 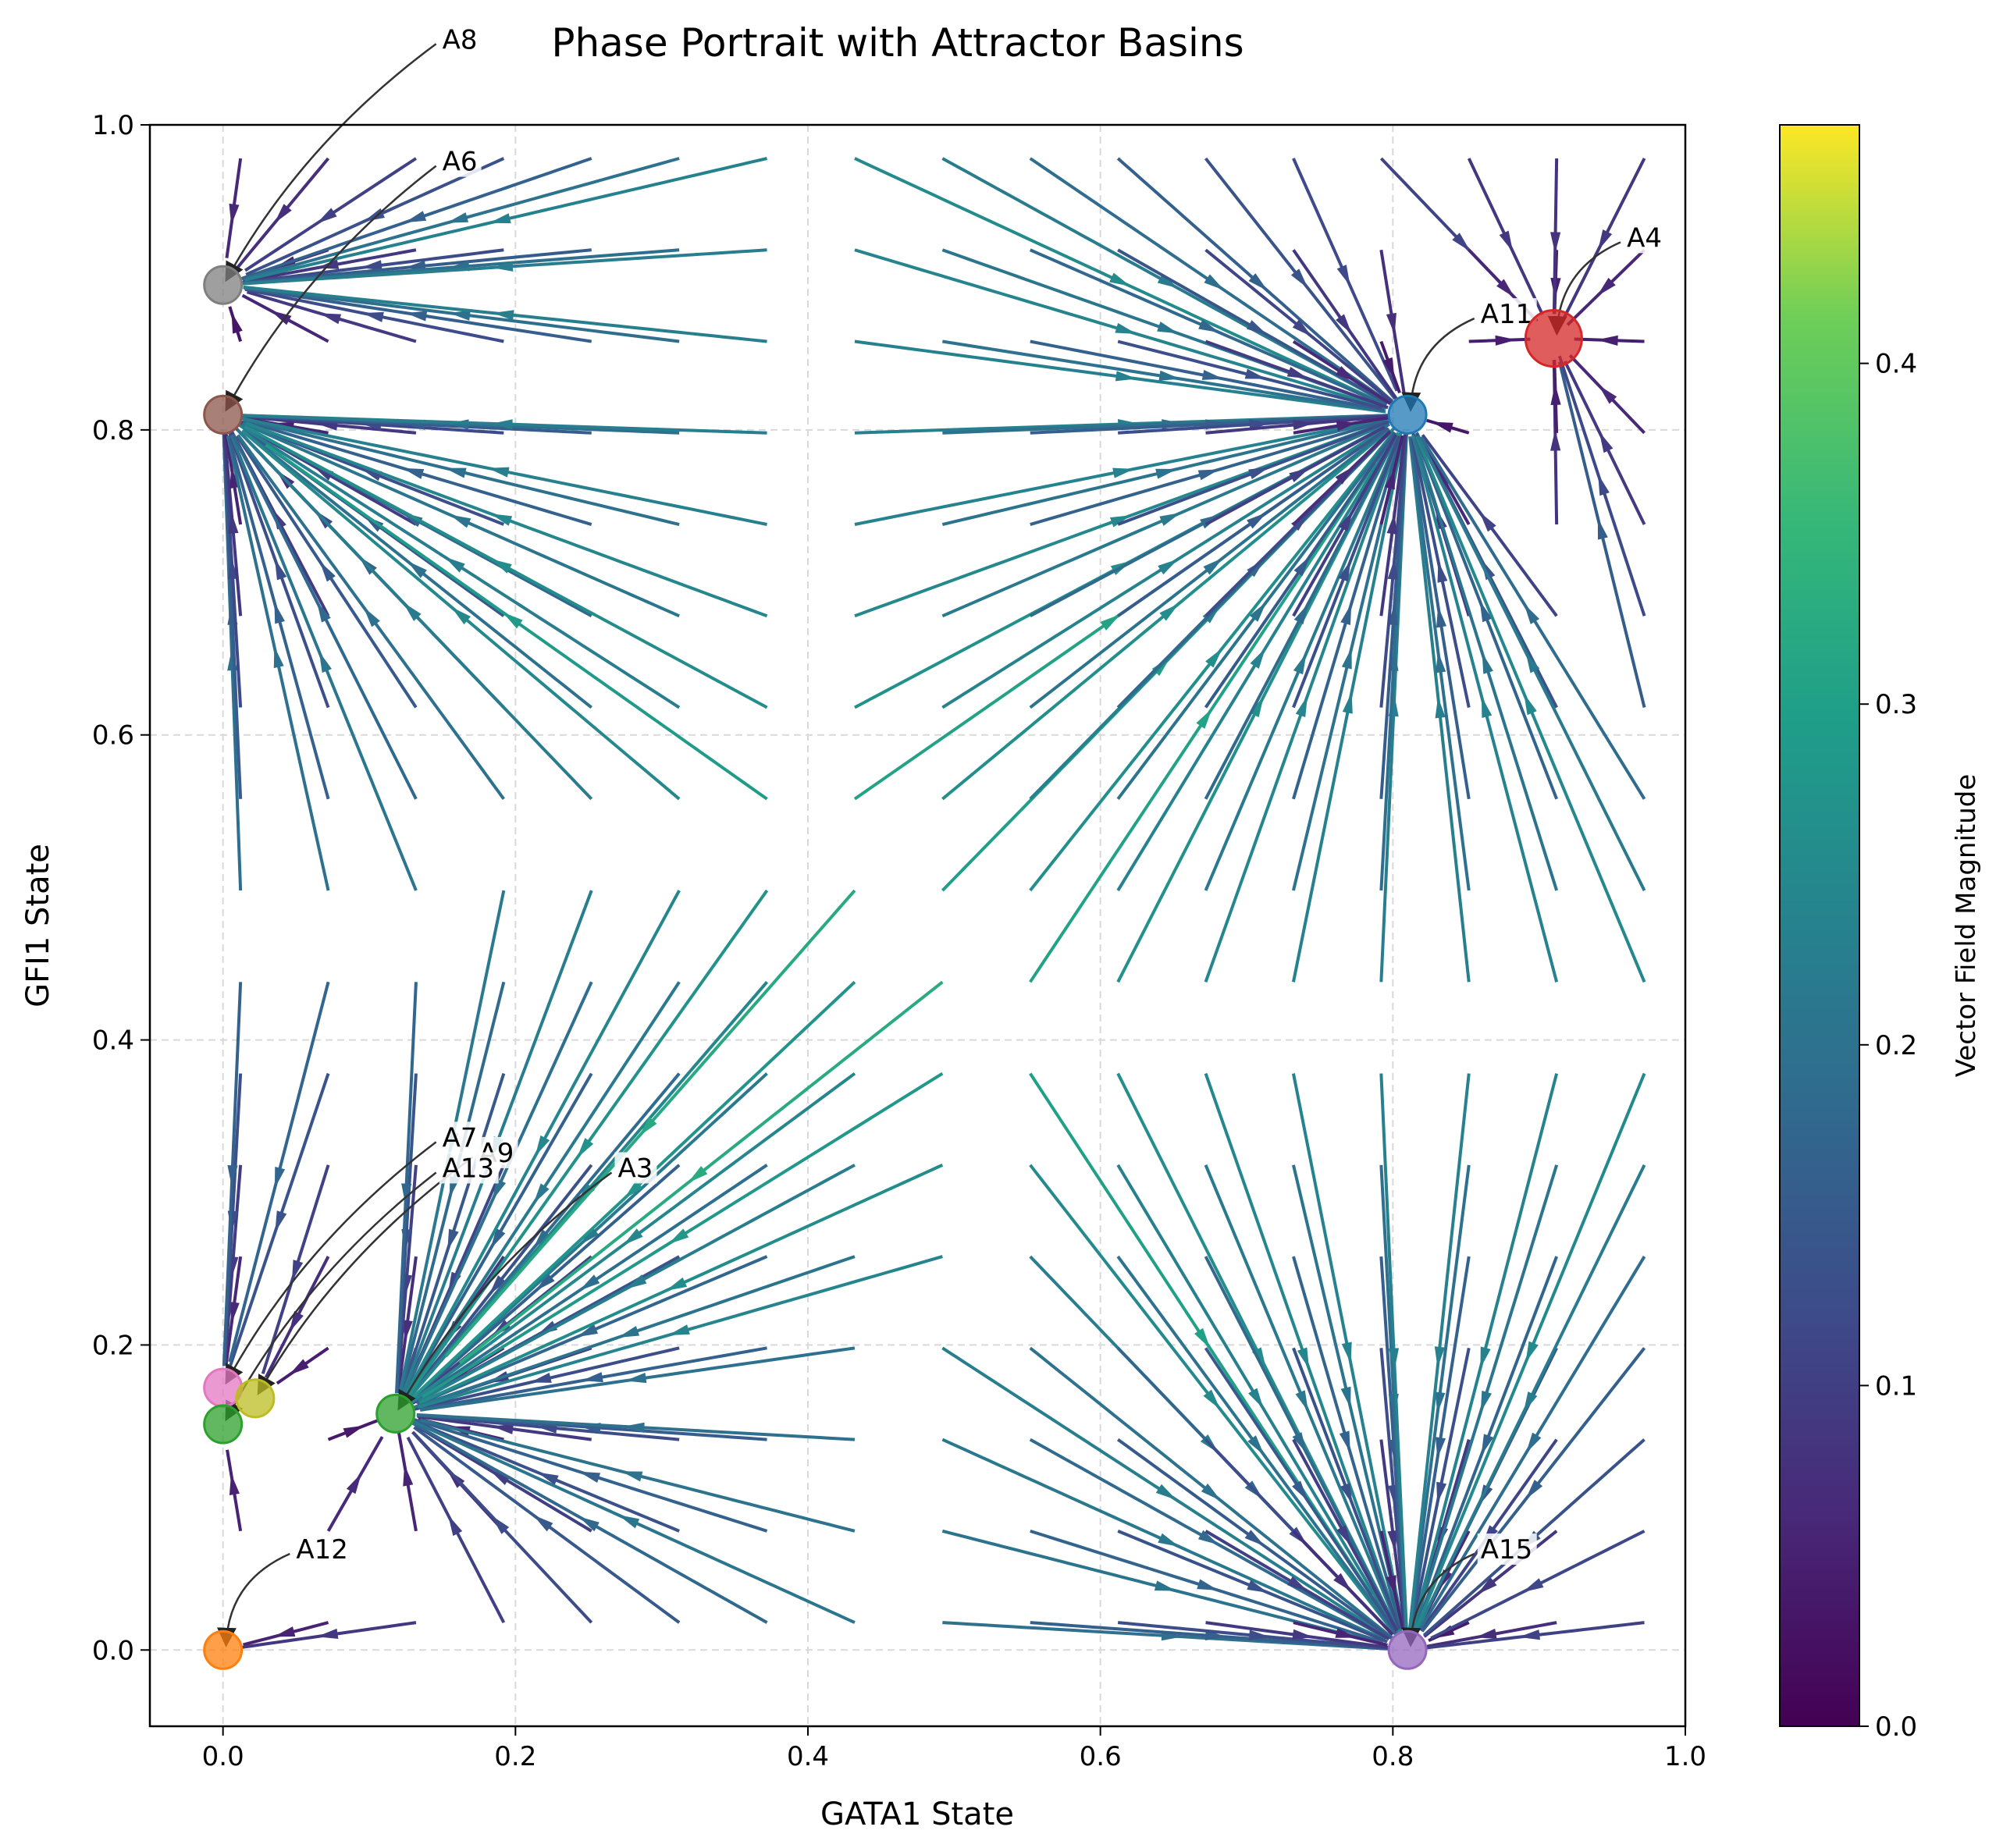 I want to click on annotation-label: A7, so click(x=460, y=1137).